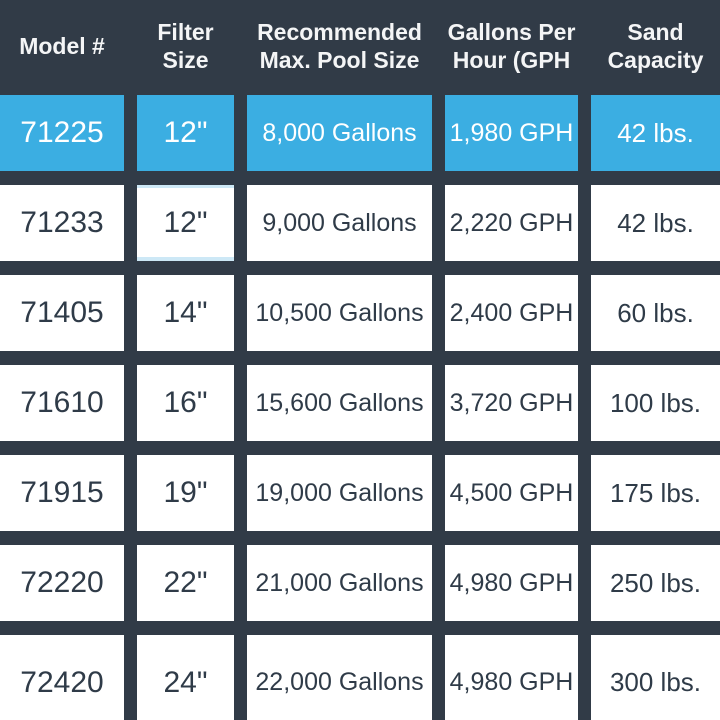 The image size is (720, 720). Describe the element at coordinates (511, 493) in the screenshot. I see `cell-gph: 4,500 GPH` at that location.